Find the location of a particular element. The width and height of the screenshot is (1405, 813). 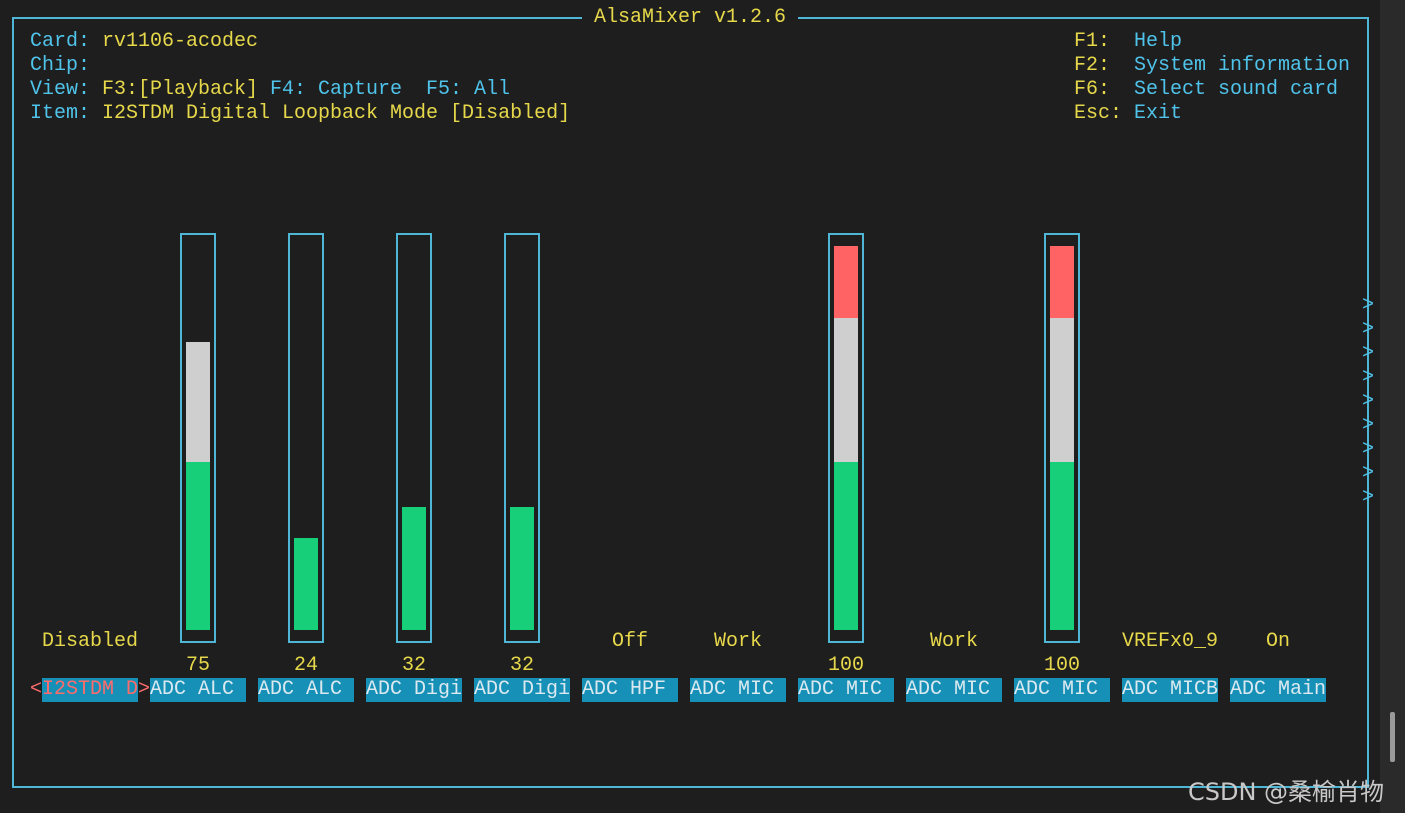

info-value: F4: Capture F5: All is located at coordinates (390, 89).